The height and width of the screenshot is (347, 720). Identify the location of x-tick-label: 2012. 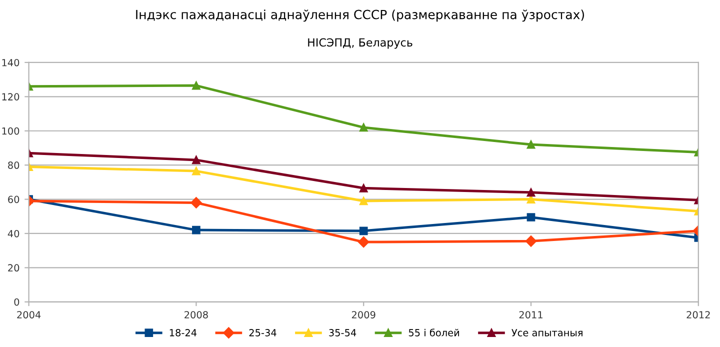
(698, 314).